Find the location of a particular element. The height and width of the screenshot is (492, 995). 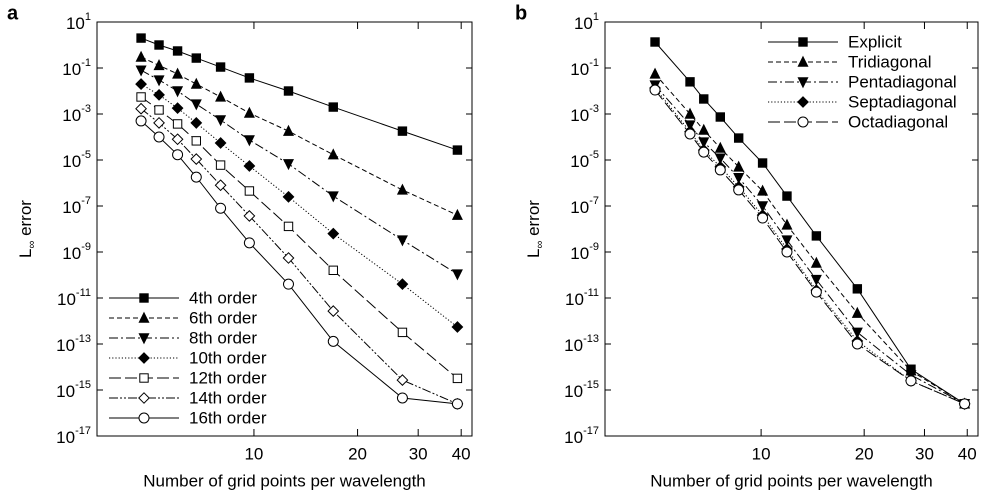

x-tick-label: 40 is located at coordinates (967, 453).